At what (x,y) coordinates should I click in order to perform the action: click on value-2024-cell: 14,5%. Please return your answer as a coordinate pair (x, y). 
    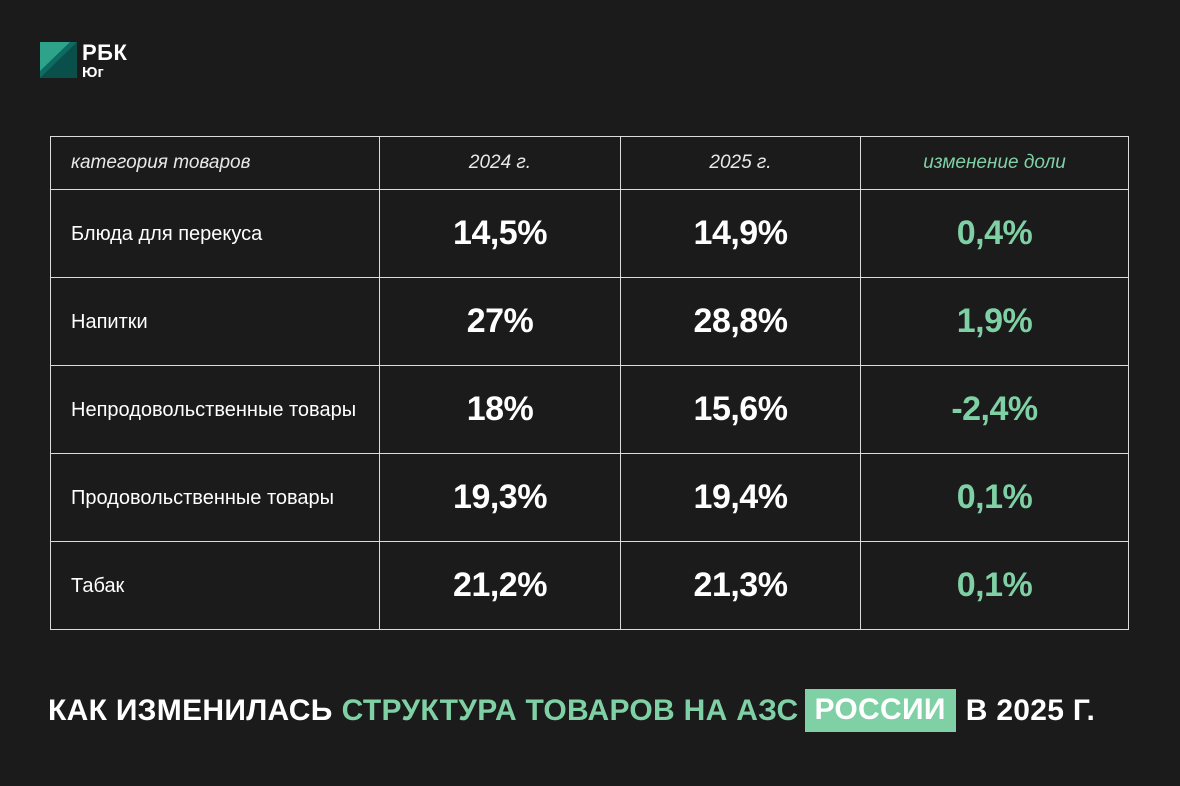
    Looking at the image, I should click on (500, 233).